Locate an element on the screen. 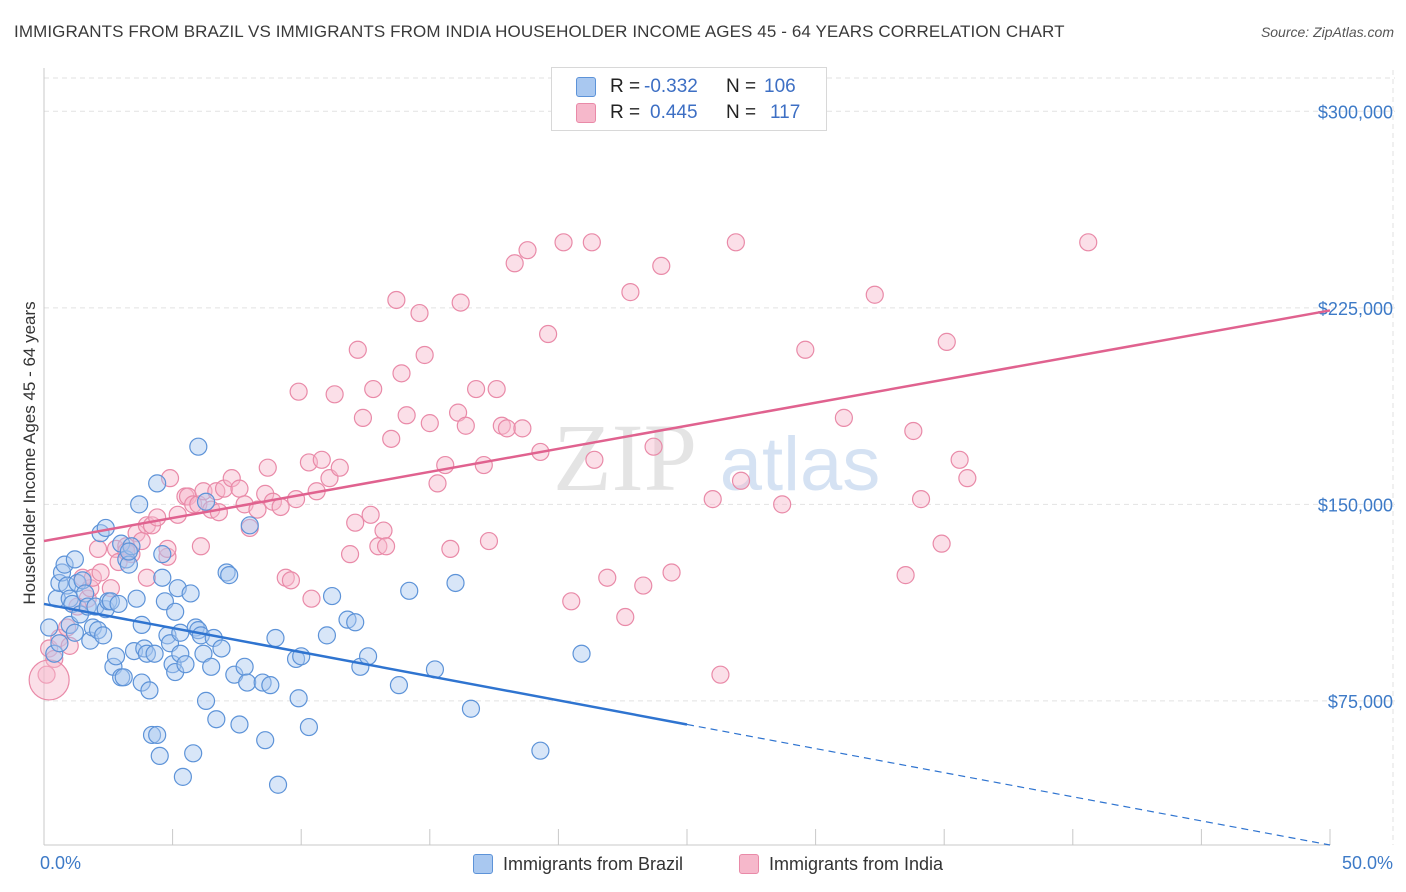 Image resolution: width=1406 pixels, height=892 pixels. brazil-r-label: R = is located at coordinates (625, 86).